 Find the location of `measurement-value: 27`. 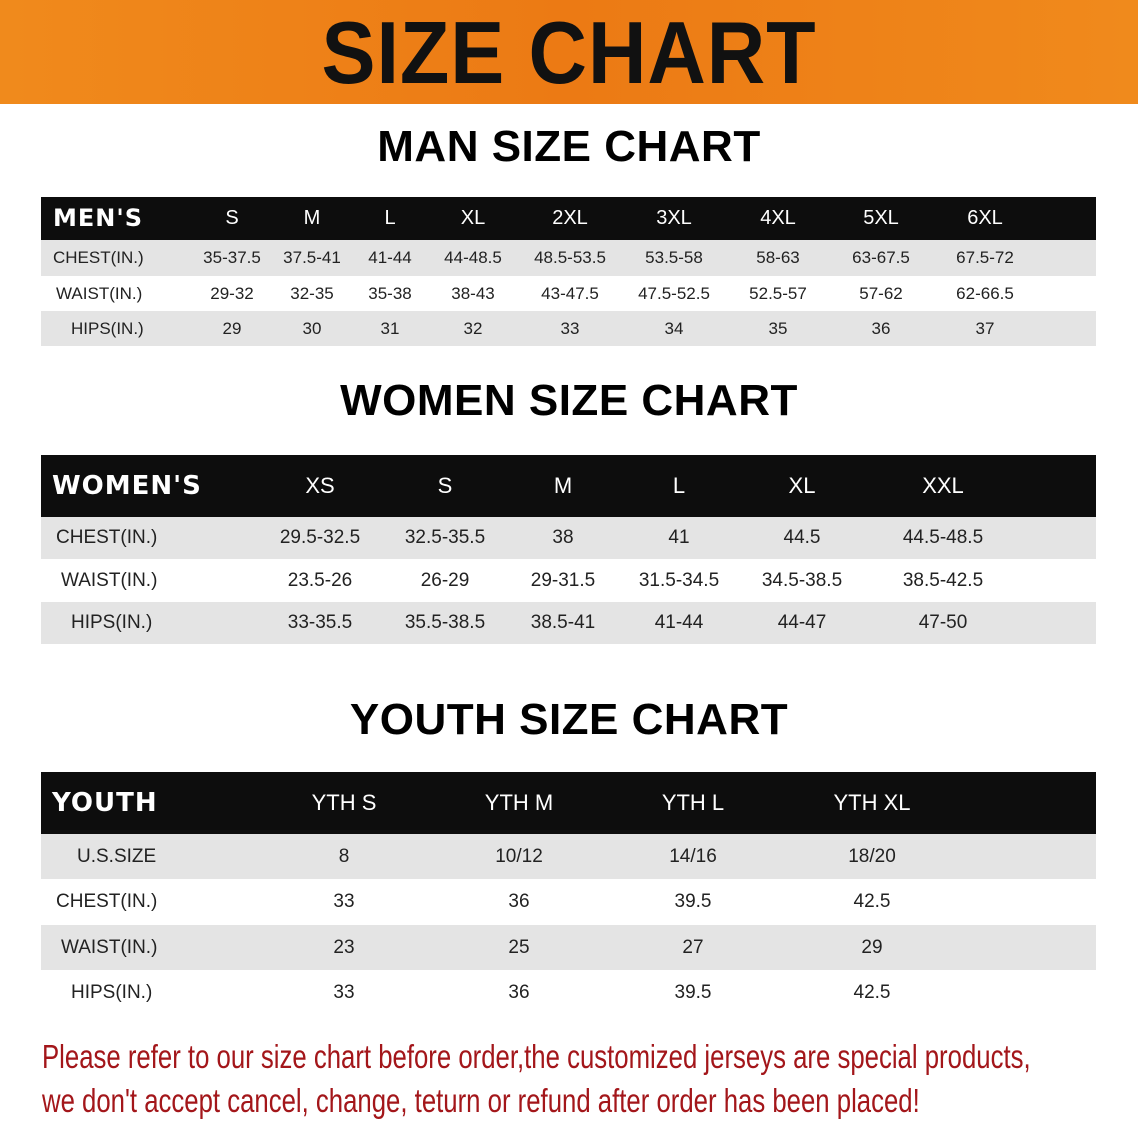

measurement-value: 27 is located at coordinates (693, 947).